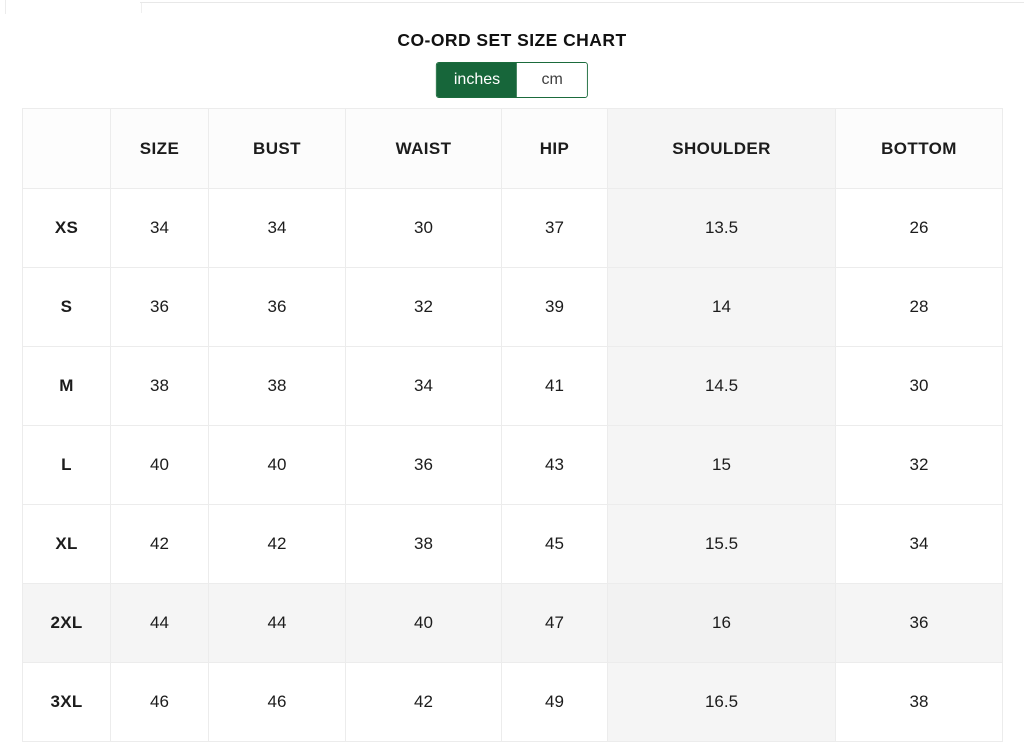 The height and width of the screenshot is (754, 1024). Describe the element at coordinates (423, 702) in the screenshot. I see `cell-3xl-waist: 42` at that location.